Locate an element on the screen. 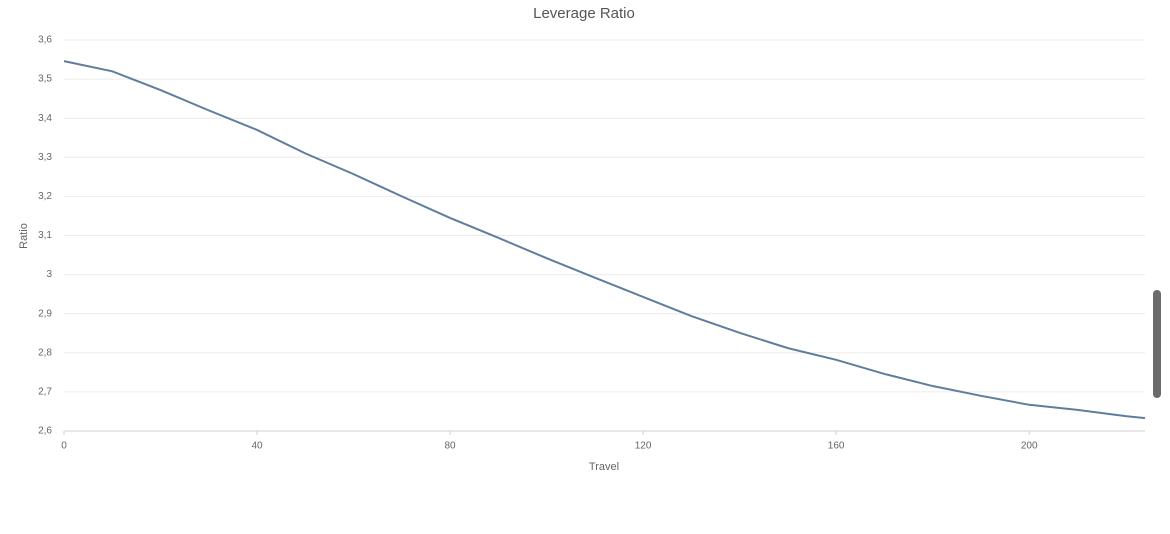 The image size is (1170, 534). x-axis-title: Travel is located at coordinates (604, 467).